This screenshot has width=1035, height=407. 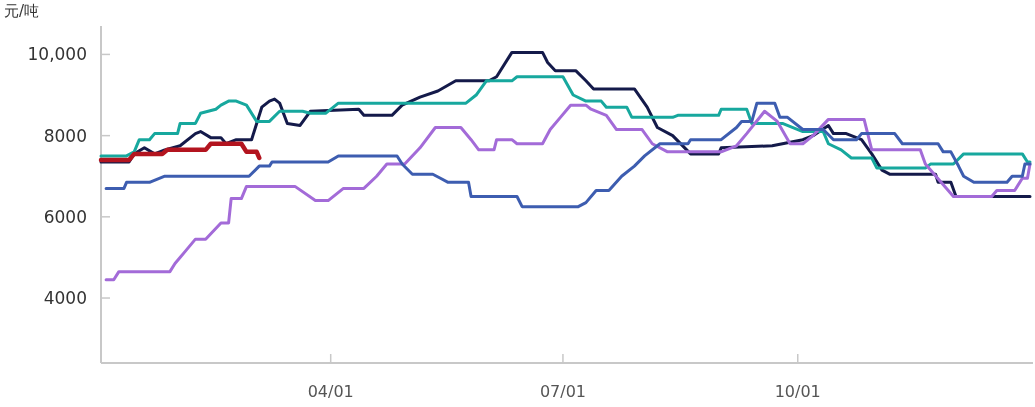 I want to click on y-tick-label: 8000, so click(x=65, y=135).